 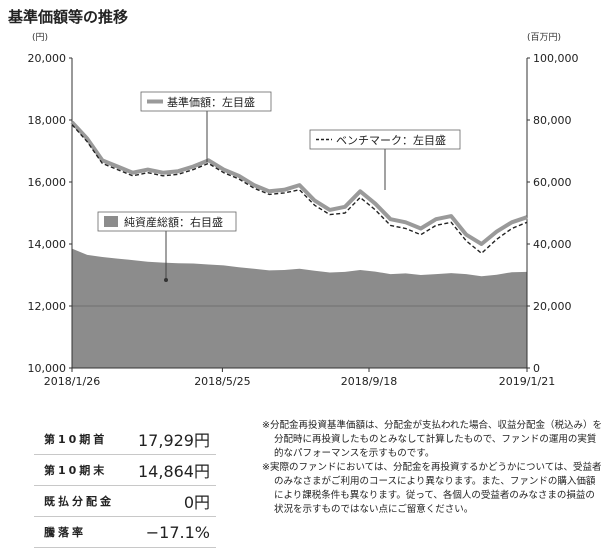 I want to click on x-tick-label: 2019/1/21, so click(x=527, y=381).